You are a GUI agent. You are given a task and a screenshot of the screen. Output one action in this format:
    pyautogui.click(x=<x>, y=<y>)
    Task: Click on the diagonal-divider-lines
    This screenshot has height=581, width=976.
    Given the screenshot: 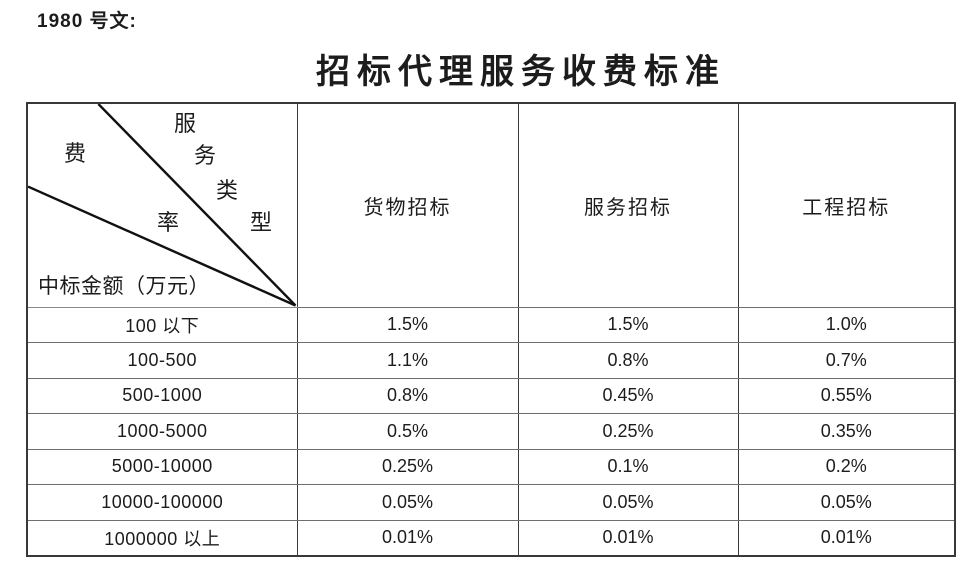 What is the action you would take?
    pyautogui.click(x=162, y=205)
    